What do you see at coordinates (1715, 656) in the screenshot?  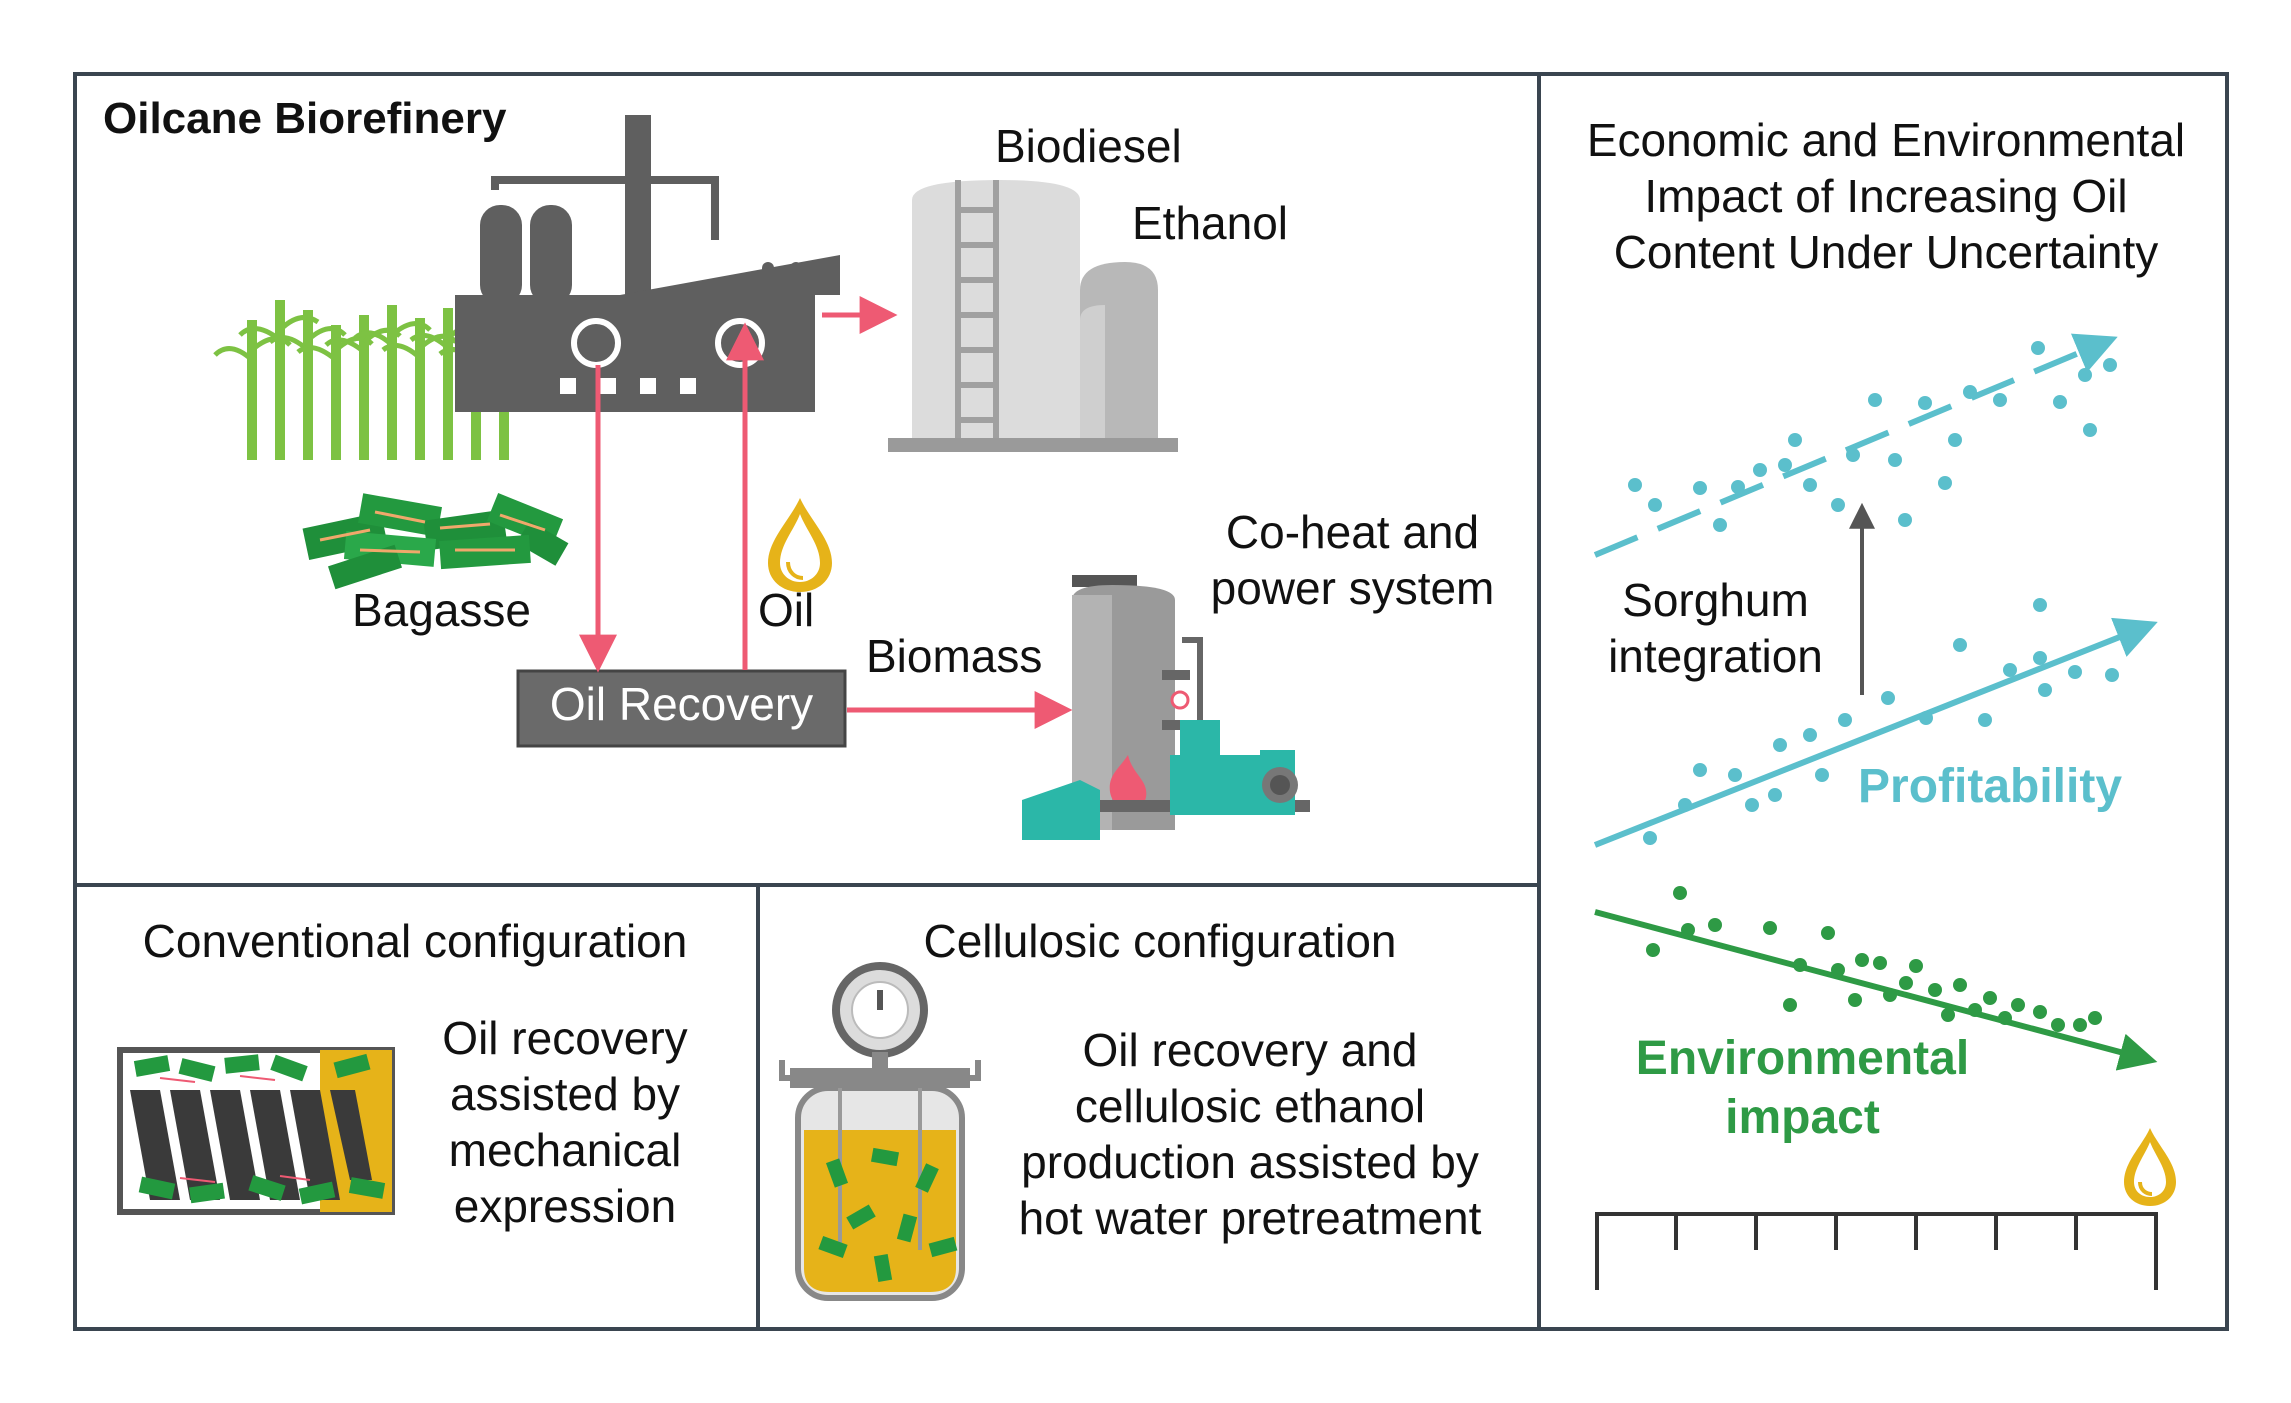 I see `sorghum-label-line: integration` at bounding box center [1715, 656].